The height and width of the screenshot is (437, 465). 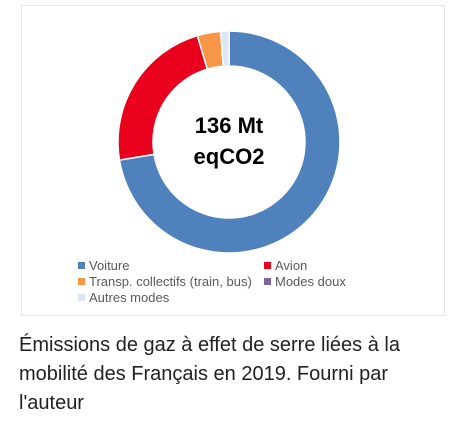 I want to click on legend-swatch-voiture, so click(x=81, y=265).